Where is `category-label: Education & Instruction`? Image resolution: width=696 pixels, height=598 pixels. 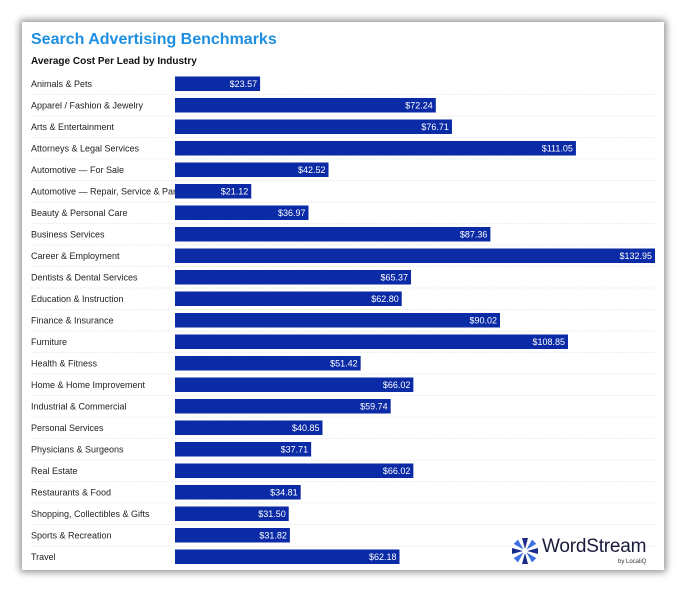
category-label: Education & Instruction is located at coordinates (77, 299).